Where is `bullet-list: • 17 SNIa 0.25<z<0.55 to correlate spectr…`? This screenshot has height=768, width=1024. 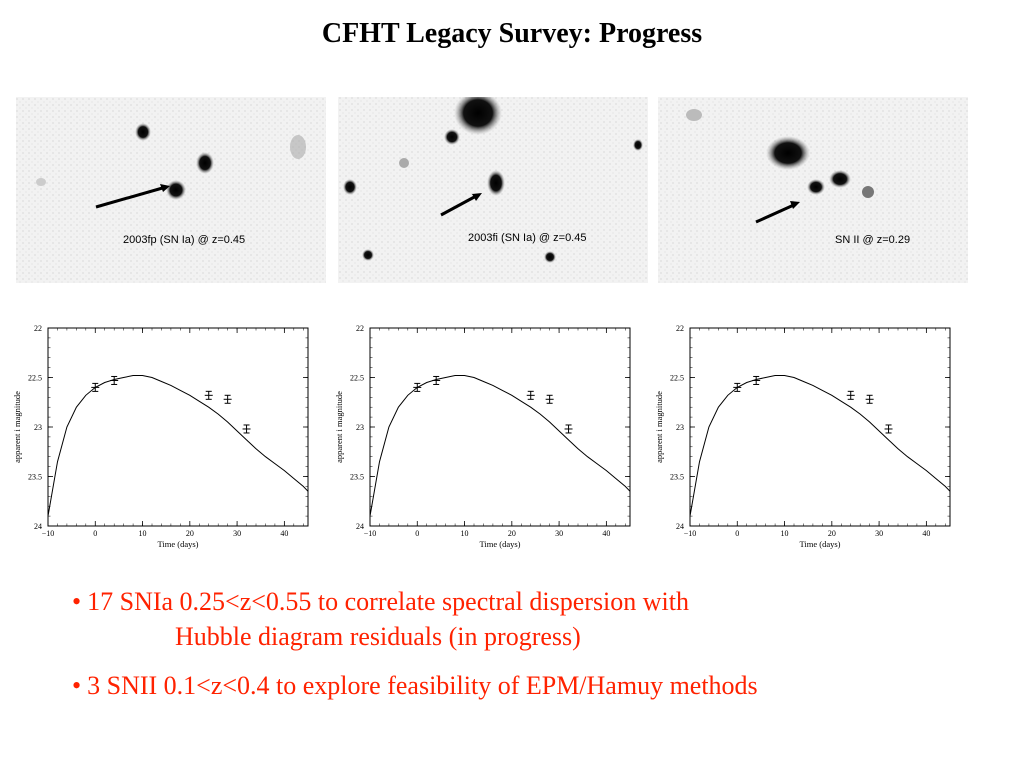 bullet-list: • 17 SNIa 0.25<z<0.55 to correlate spectr… is located at coordinates (537, 643).